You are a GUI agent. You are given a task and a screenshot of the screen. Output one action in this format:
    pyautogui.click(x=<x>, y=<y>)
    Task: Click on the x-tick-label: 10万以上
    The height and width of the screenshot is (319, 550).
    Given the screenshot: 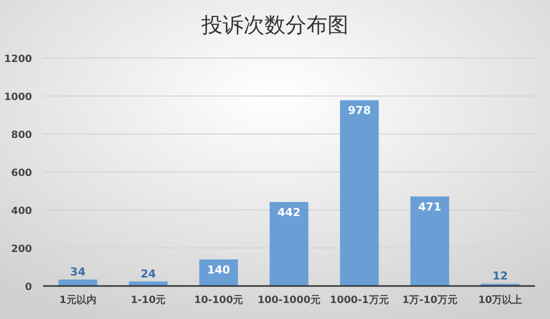 What is the action you would take?
    pyautogui.click(x=500, y=300)
    